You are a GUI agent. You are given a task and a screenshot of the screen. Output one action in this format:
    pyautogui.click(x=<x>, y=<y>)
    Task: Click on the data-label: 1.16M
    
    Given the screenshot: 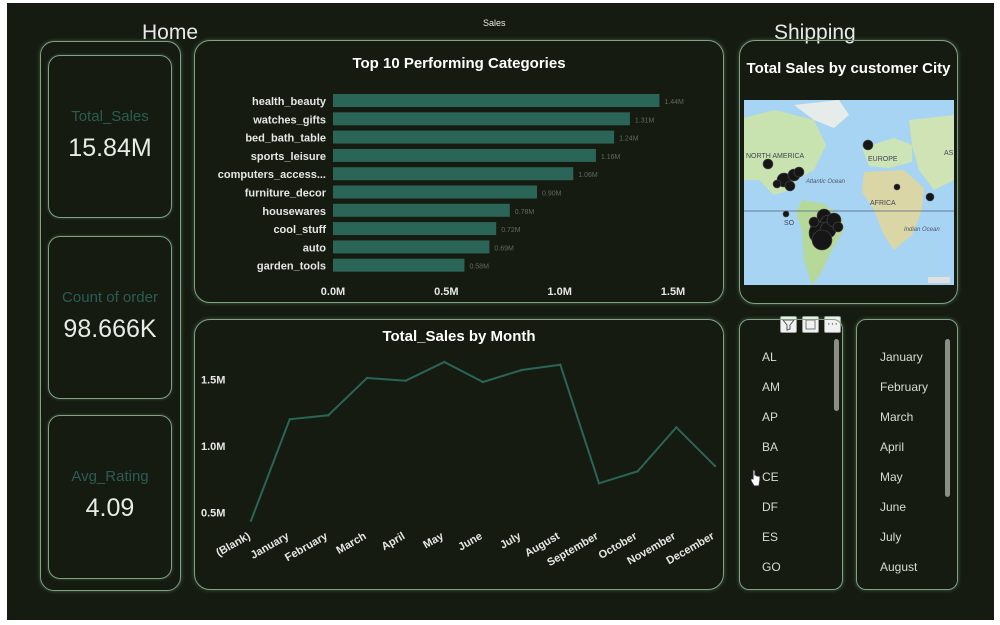 What is the action you would take?
    pyautogui.click(x=611, y=157)
    